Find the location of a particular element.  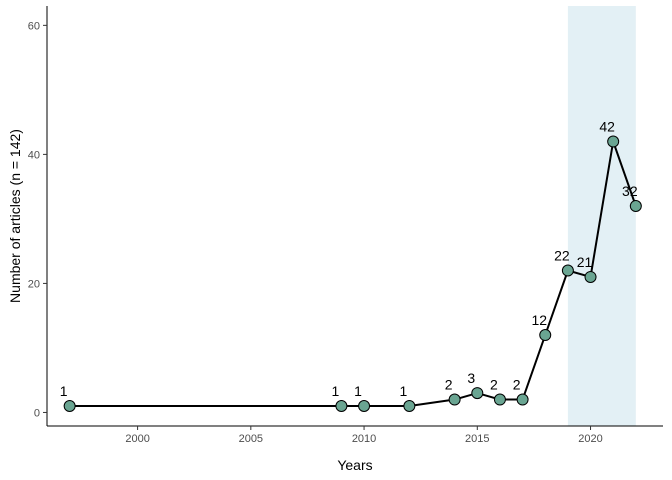

x-tick-label: 2010 is located at coordinates (364, 439).